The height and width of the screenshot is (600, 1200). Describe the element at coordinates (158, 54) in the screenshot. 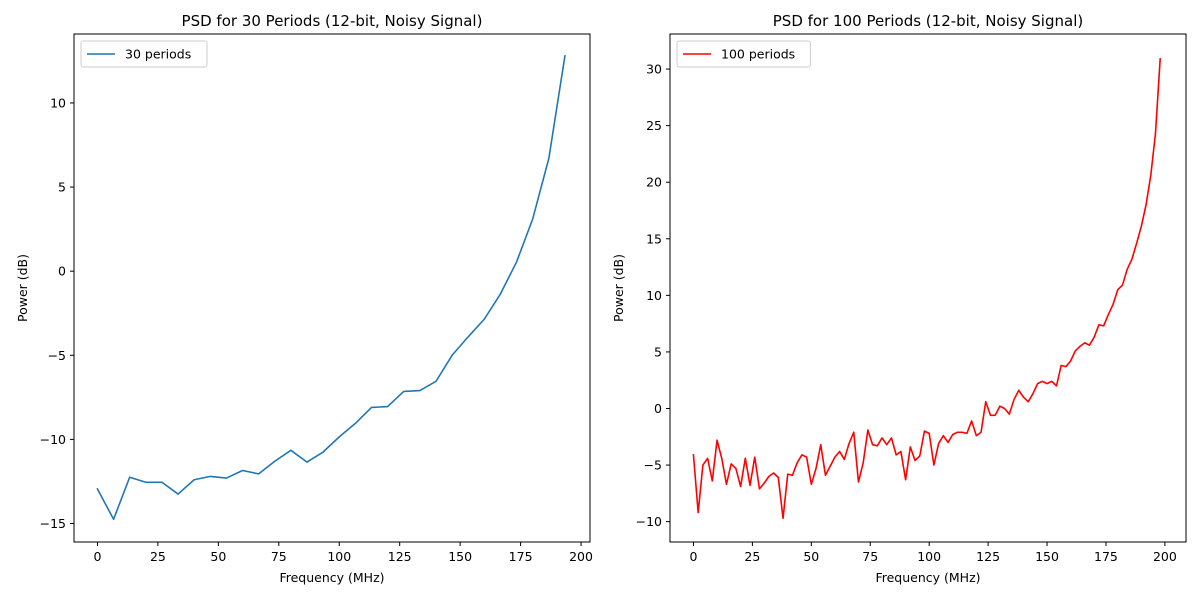

I see `legend-label: 30 periods` at that location.